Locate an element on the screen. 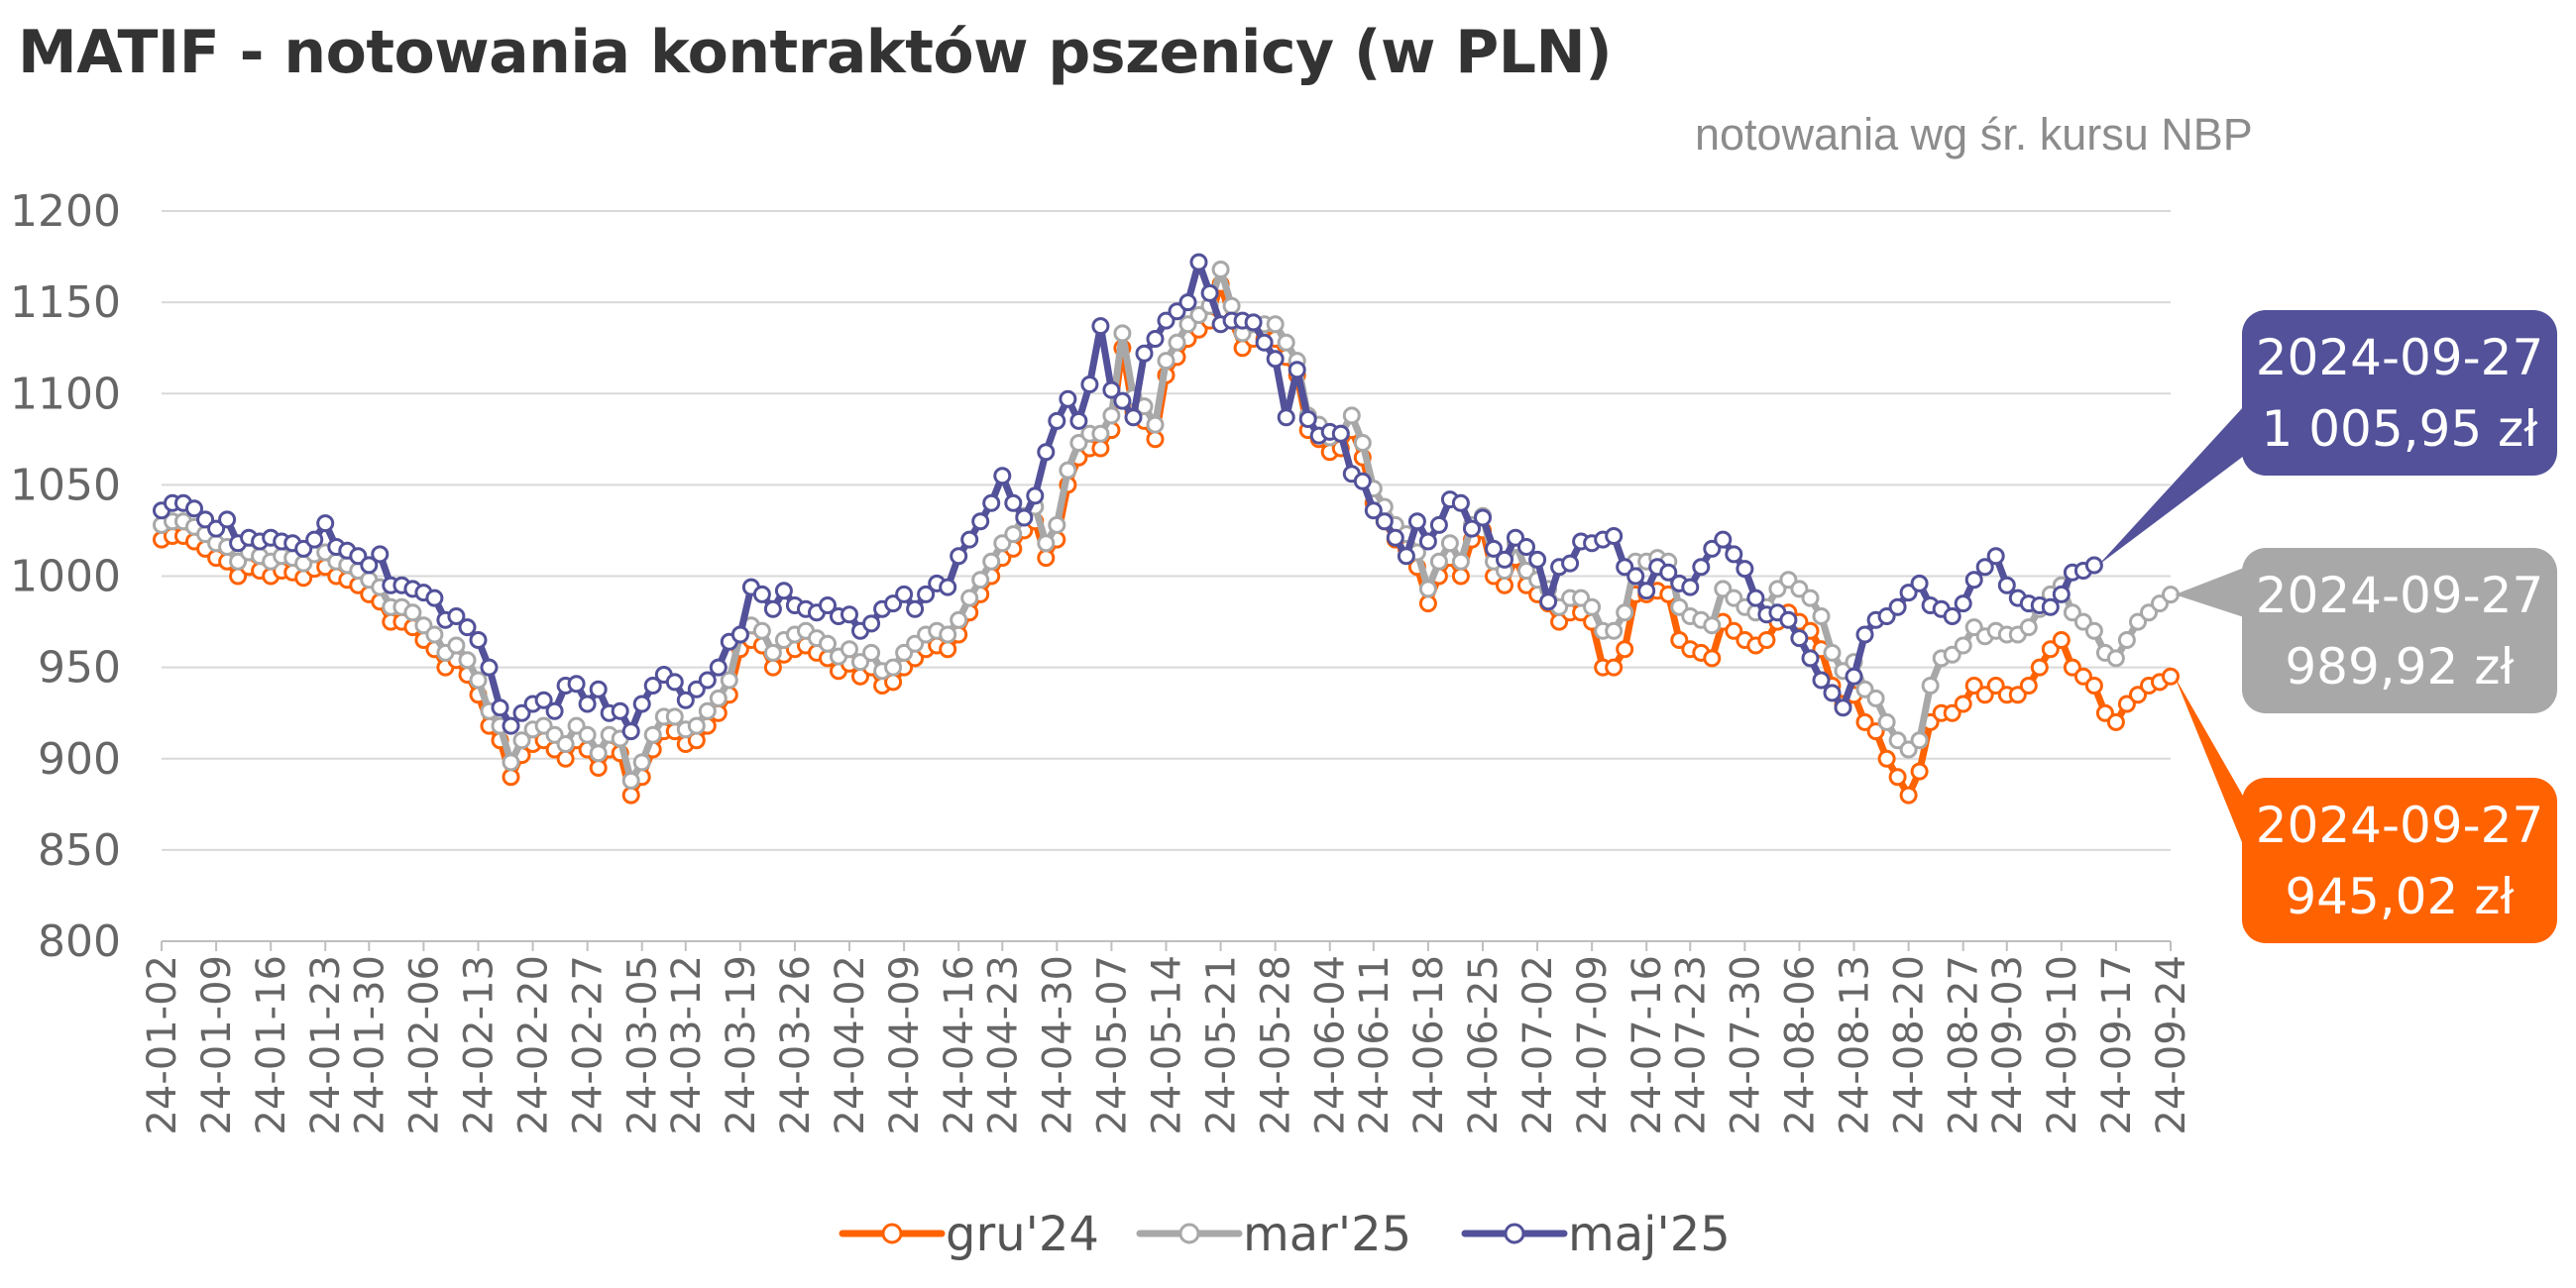  x-tick-label: 24-04-02 is located at coordinates (850, 1045).